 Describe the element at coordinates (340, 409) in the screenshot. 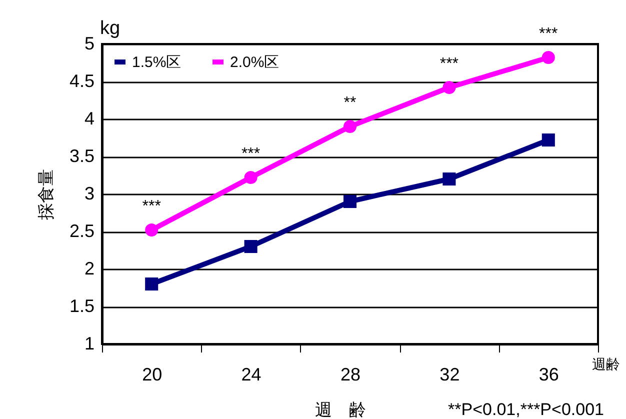

I see `x-axis-title: 週 齢` at that location.